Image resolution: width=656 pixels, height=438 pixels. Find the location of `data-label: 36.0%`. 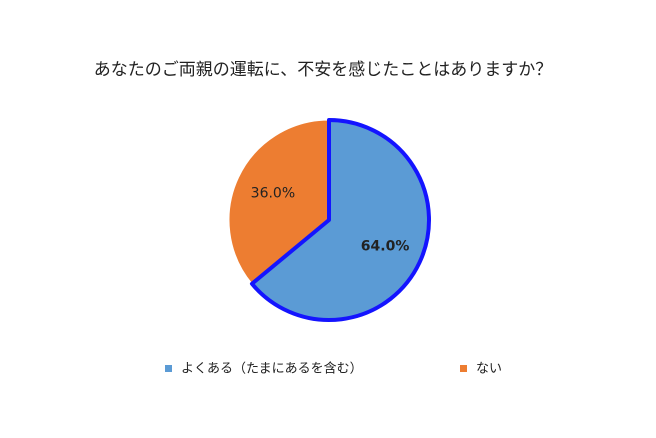

data-label: 36.0% is located at coordinates (273, 194).